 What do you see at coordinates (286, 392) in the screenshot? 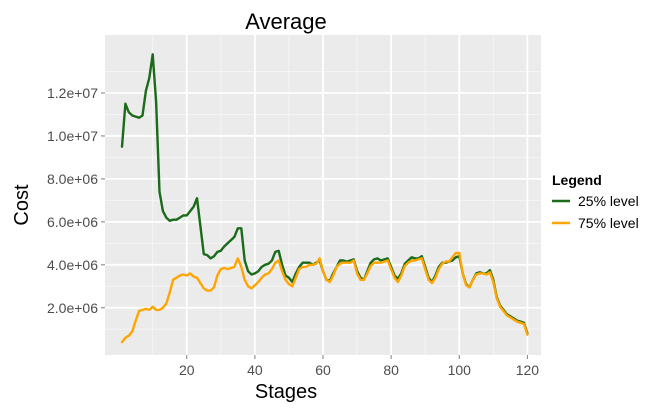
I see `x-axis-title: Stages` at bounding box center [286, 392].